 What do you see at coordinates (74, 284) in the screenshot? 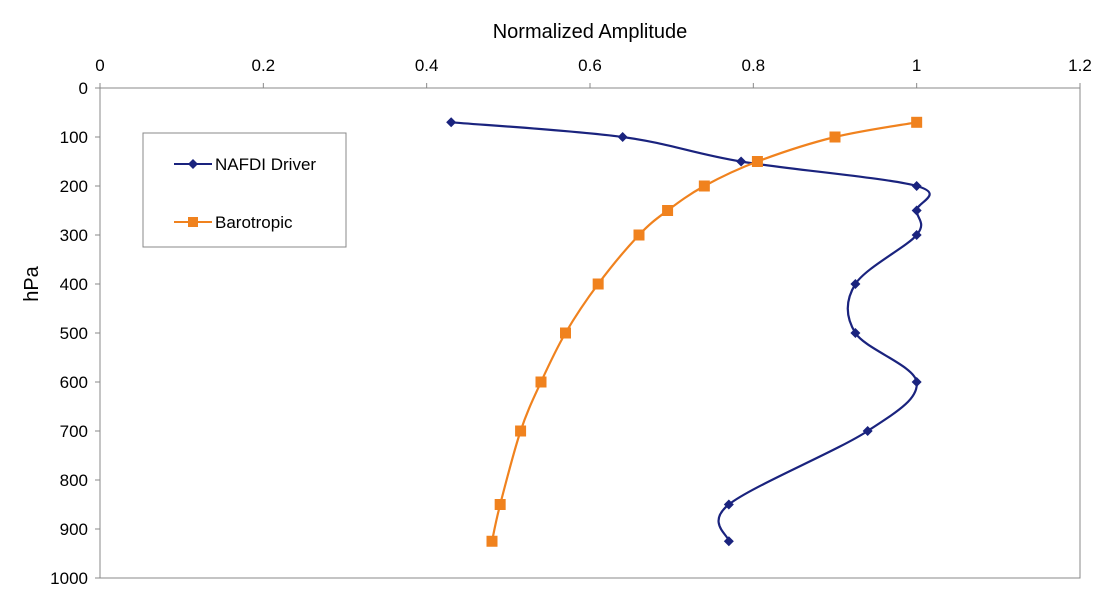
I see `y-tick-label: 400` at bounding box center [74, 284].